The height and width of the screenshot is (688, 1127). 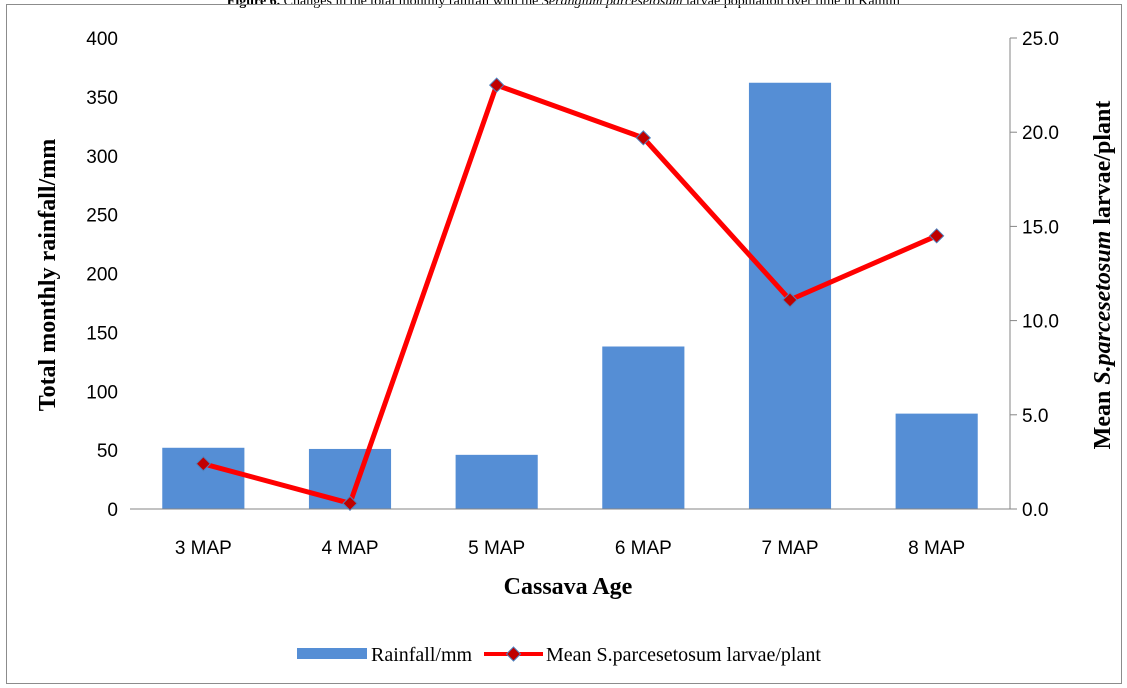 I want to click on y-tick-label: 400, so click(x=102, y=39).